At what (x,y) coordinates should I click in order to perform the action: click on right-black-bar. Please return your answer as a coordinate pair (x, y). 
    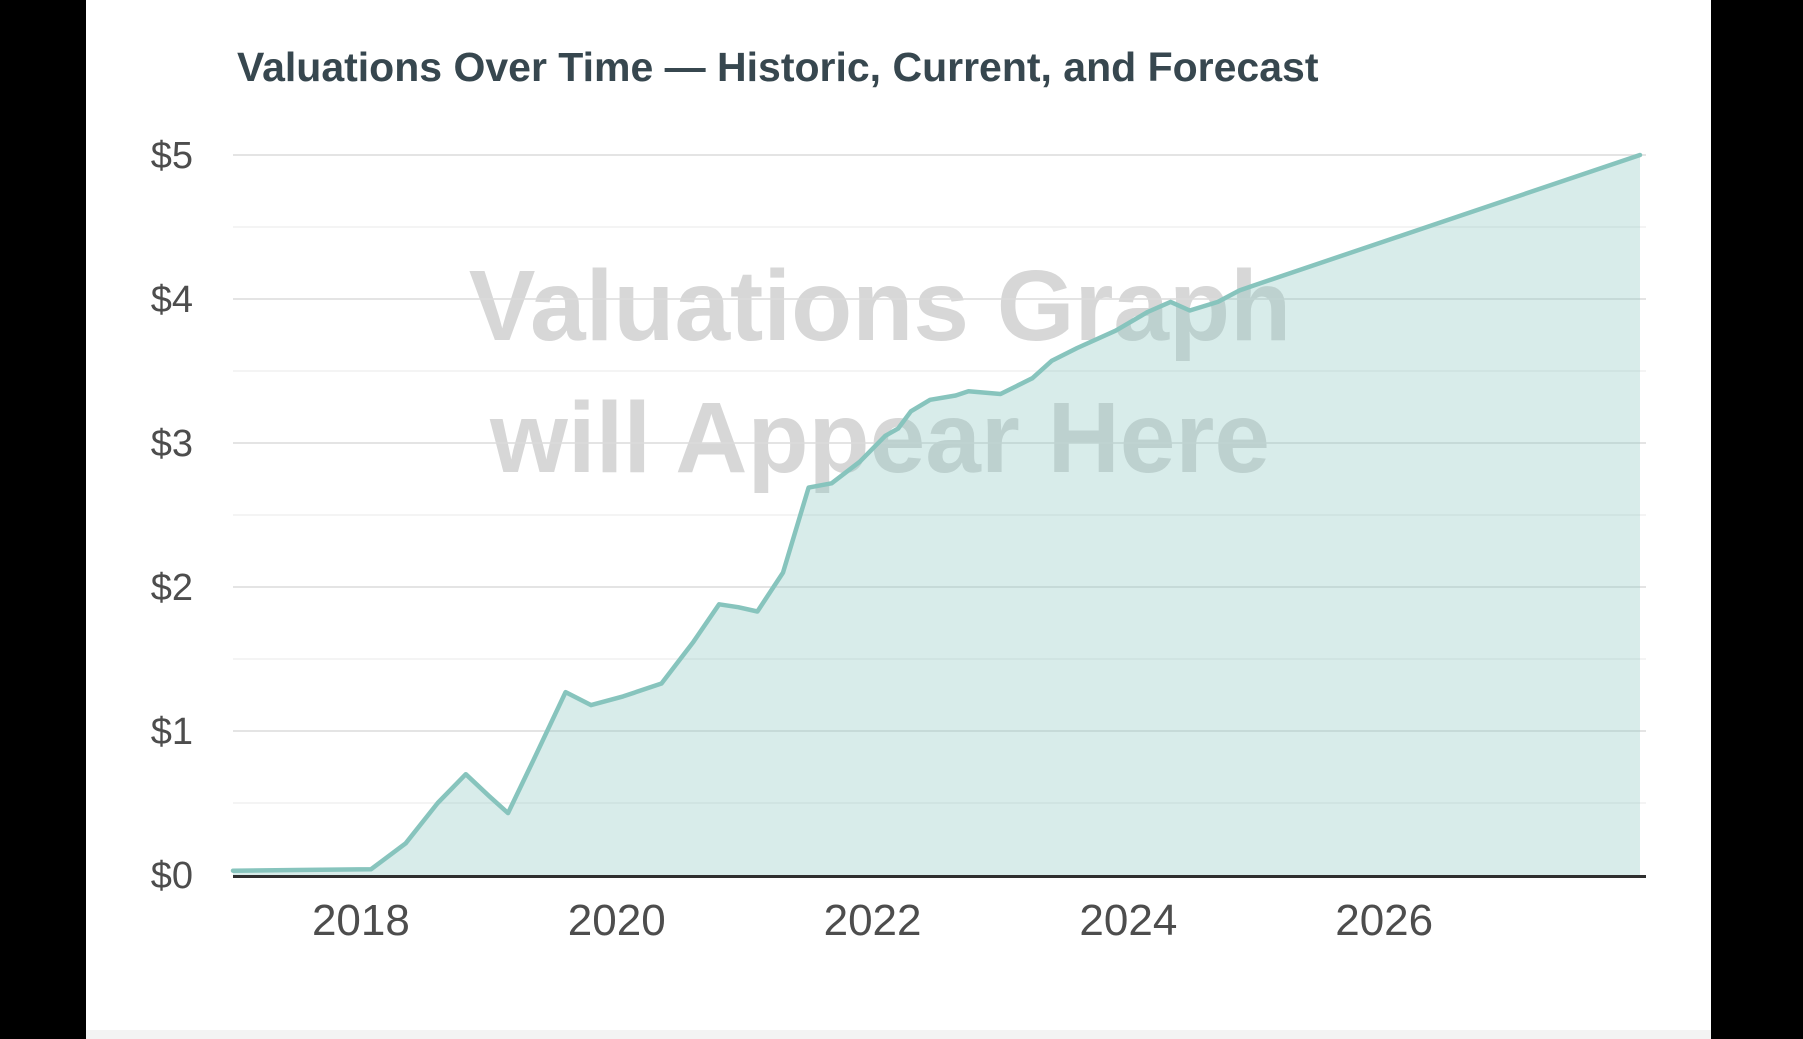
    Looking at the image, I should click on (1757, 519).